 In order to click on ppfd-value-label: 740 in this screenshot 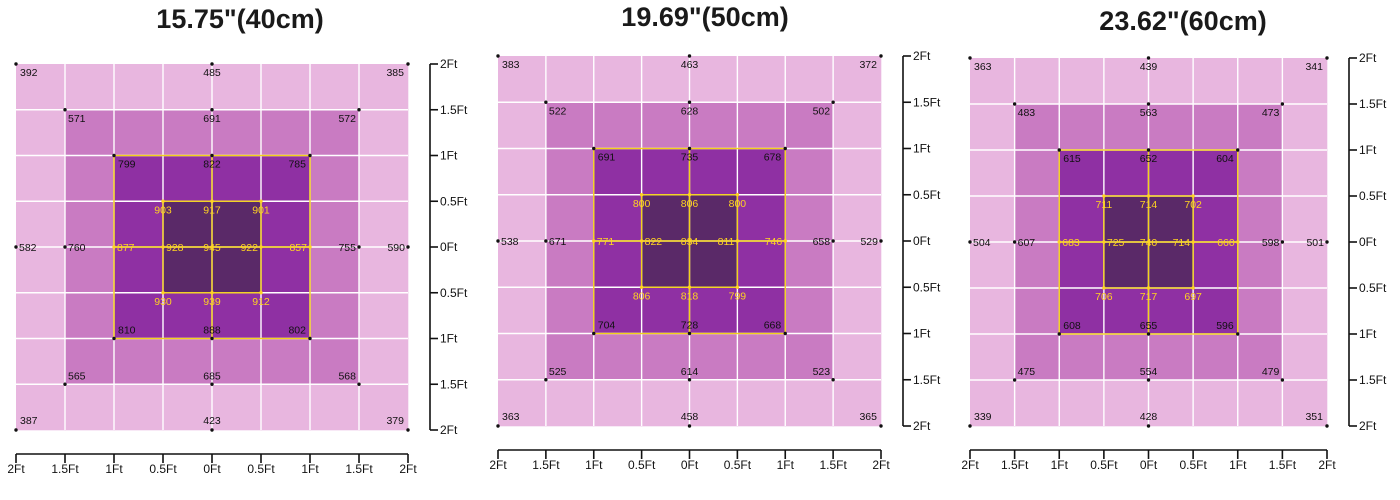, I will do `click(1149, 243)`.